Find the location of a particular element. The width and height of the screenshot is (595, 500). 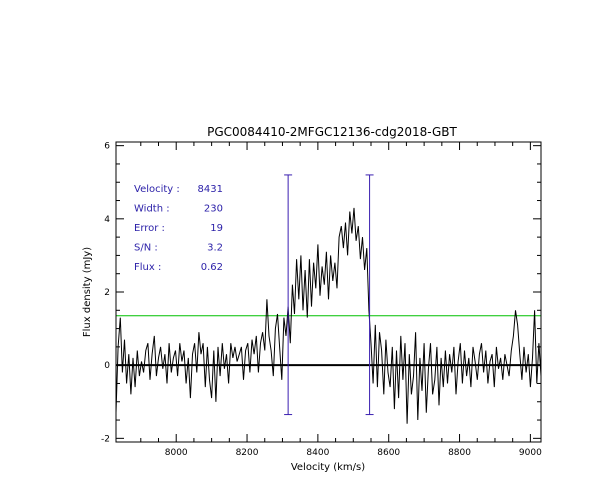

annotation-label: Velocity : is located at coordinates (157, 189).